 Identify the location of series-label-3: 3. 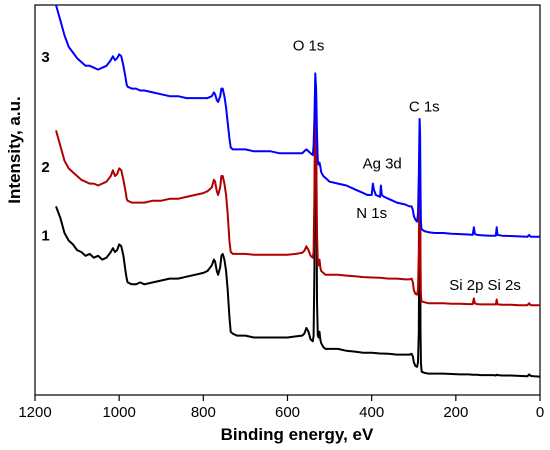
(45, 57).